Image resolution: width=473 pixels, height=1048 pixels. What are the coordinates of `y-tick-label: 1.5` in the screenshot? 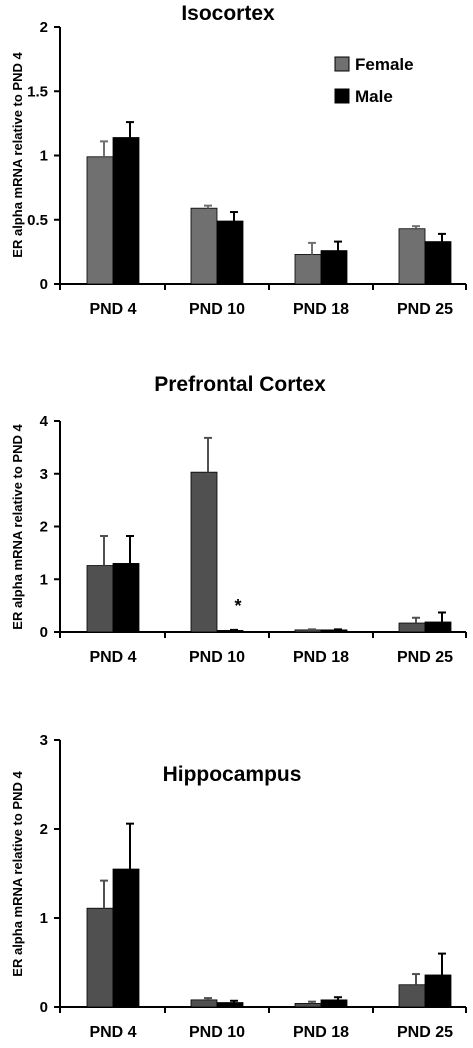 It's located at (37, 91).